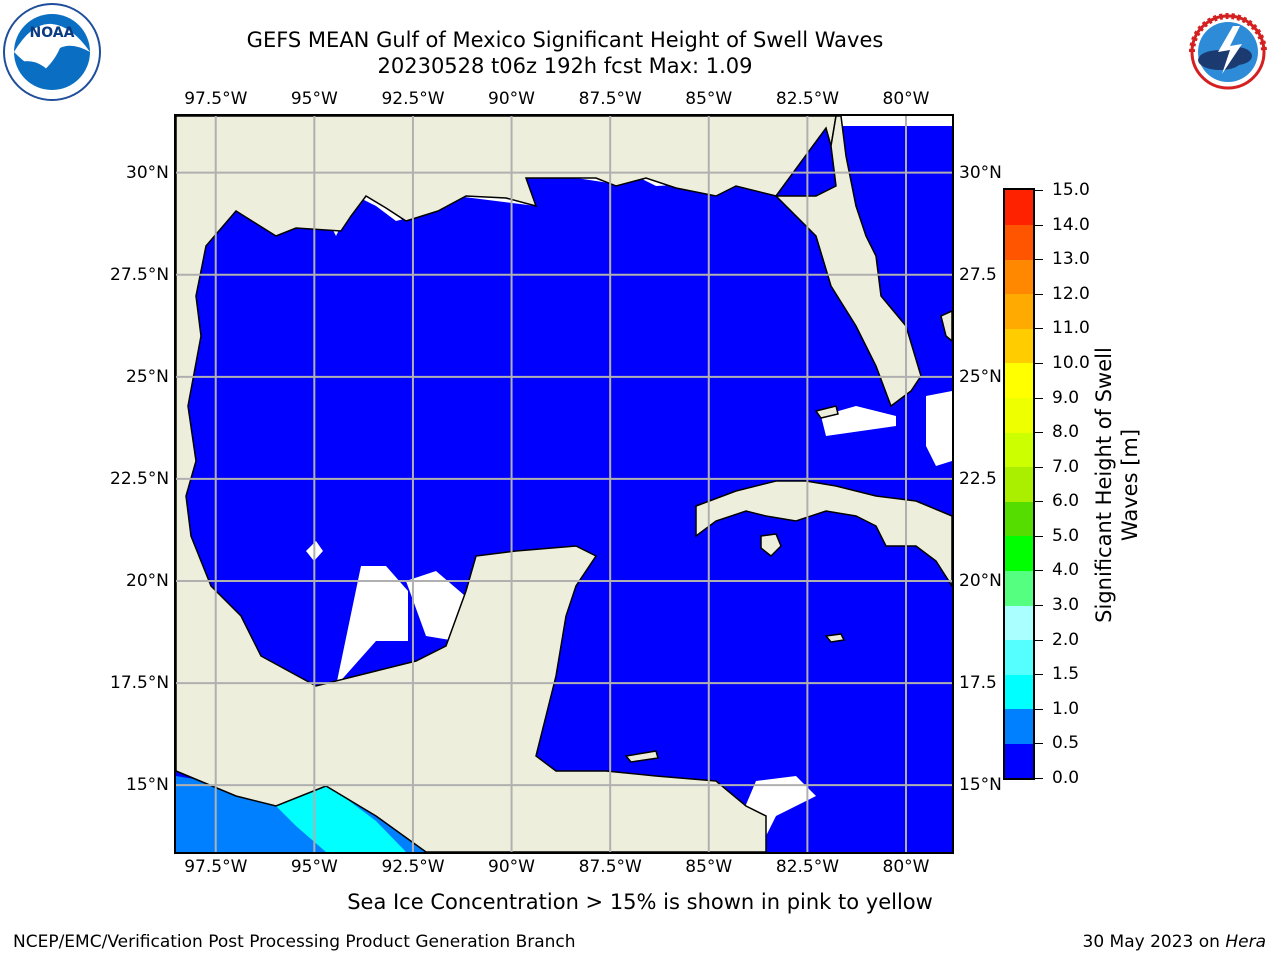  I want to click on lat-tick-label-left: 30°N, so click(147, 172).